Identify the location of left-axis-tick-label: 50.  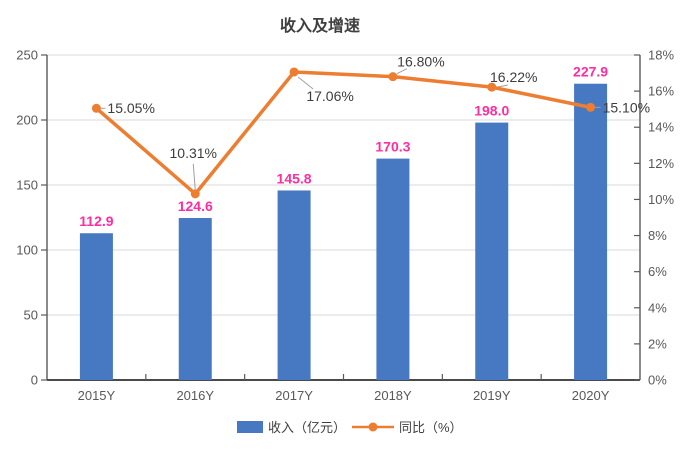
(31, 315).